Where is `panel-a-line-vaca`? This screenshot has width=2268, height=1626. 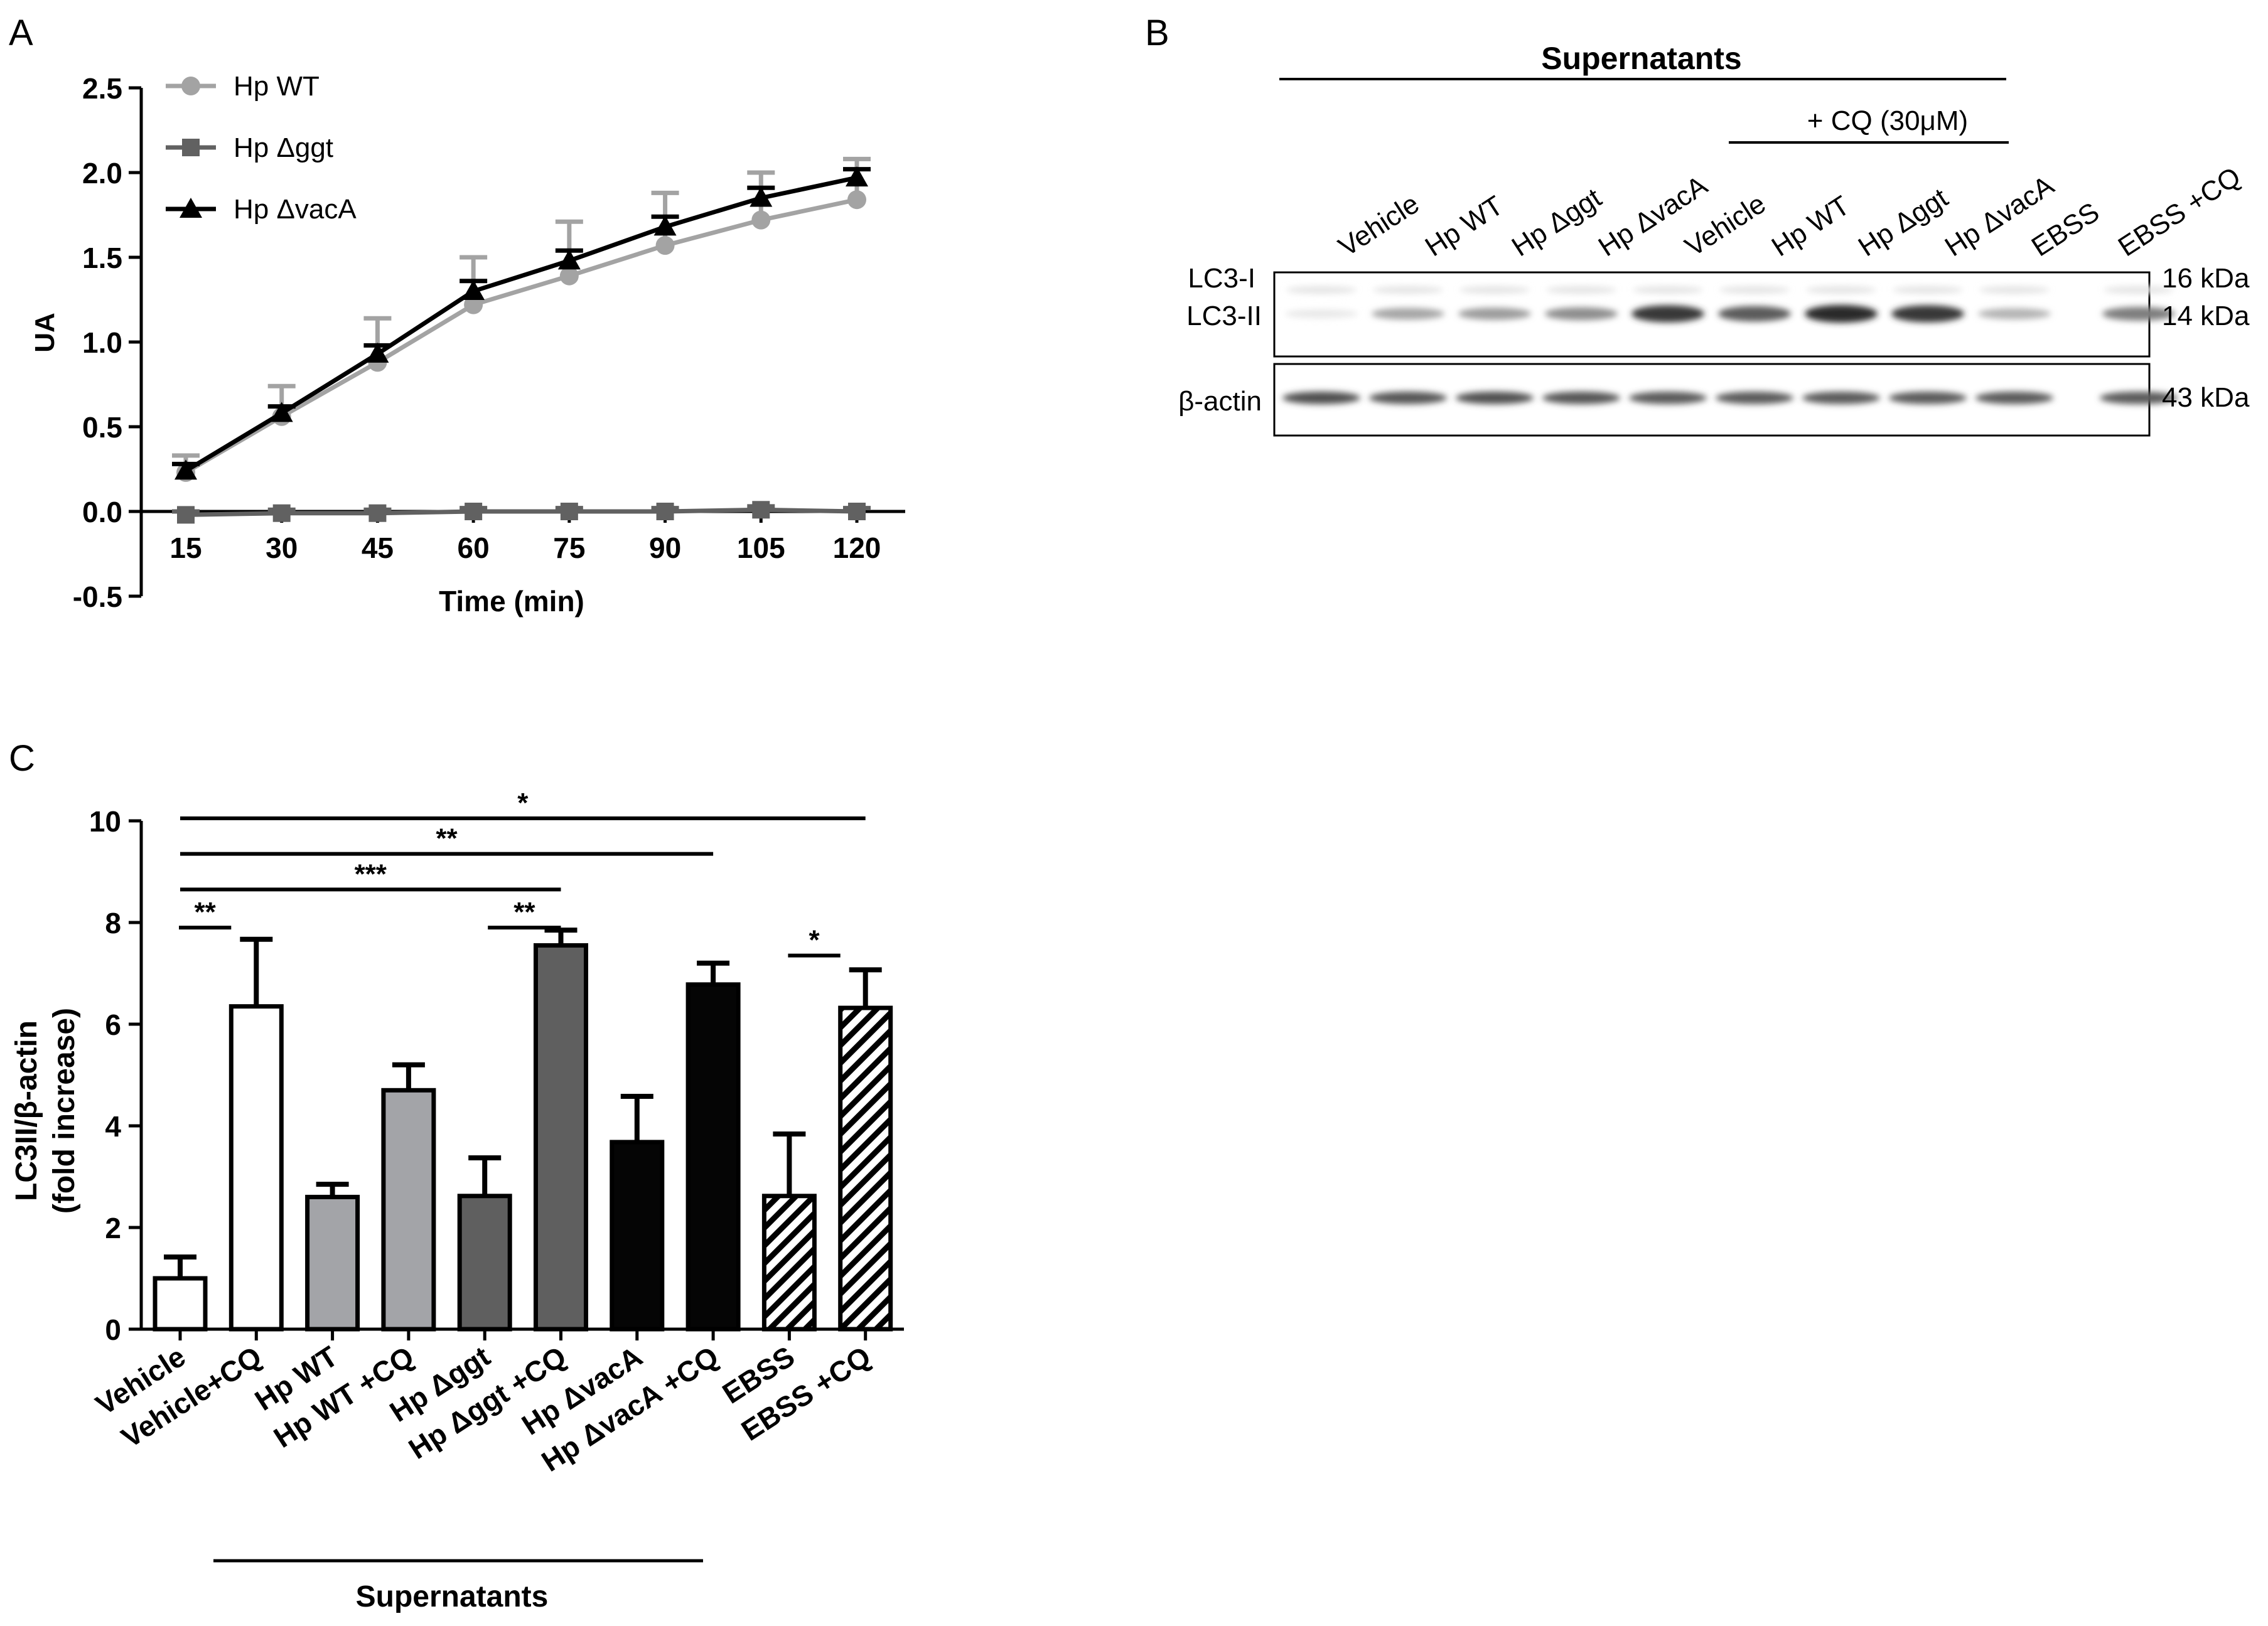
panel-a-line-vaca is located at coordinates (521, 324).